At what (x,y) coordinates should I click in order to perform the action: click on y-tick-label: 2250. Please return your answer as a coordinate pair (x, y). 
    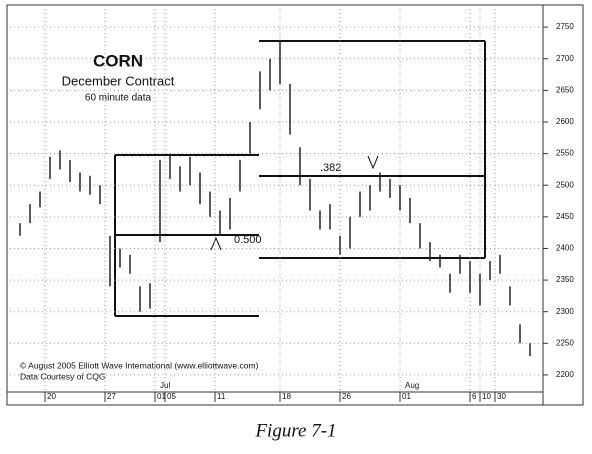
    Looking at the image, I should click on (565, 342).